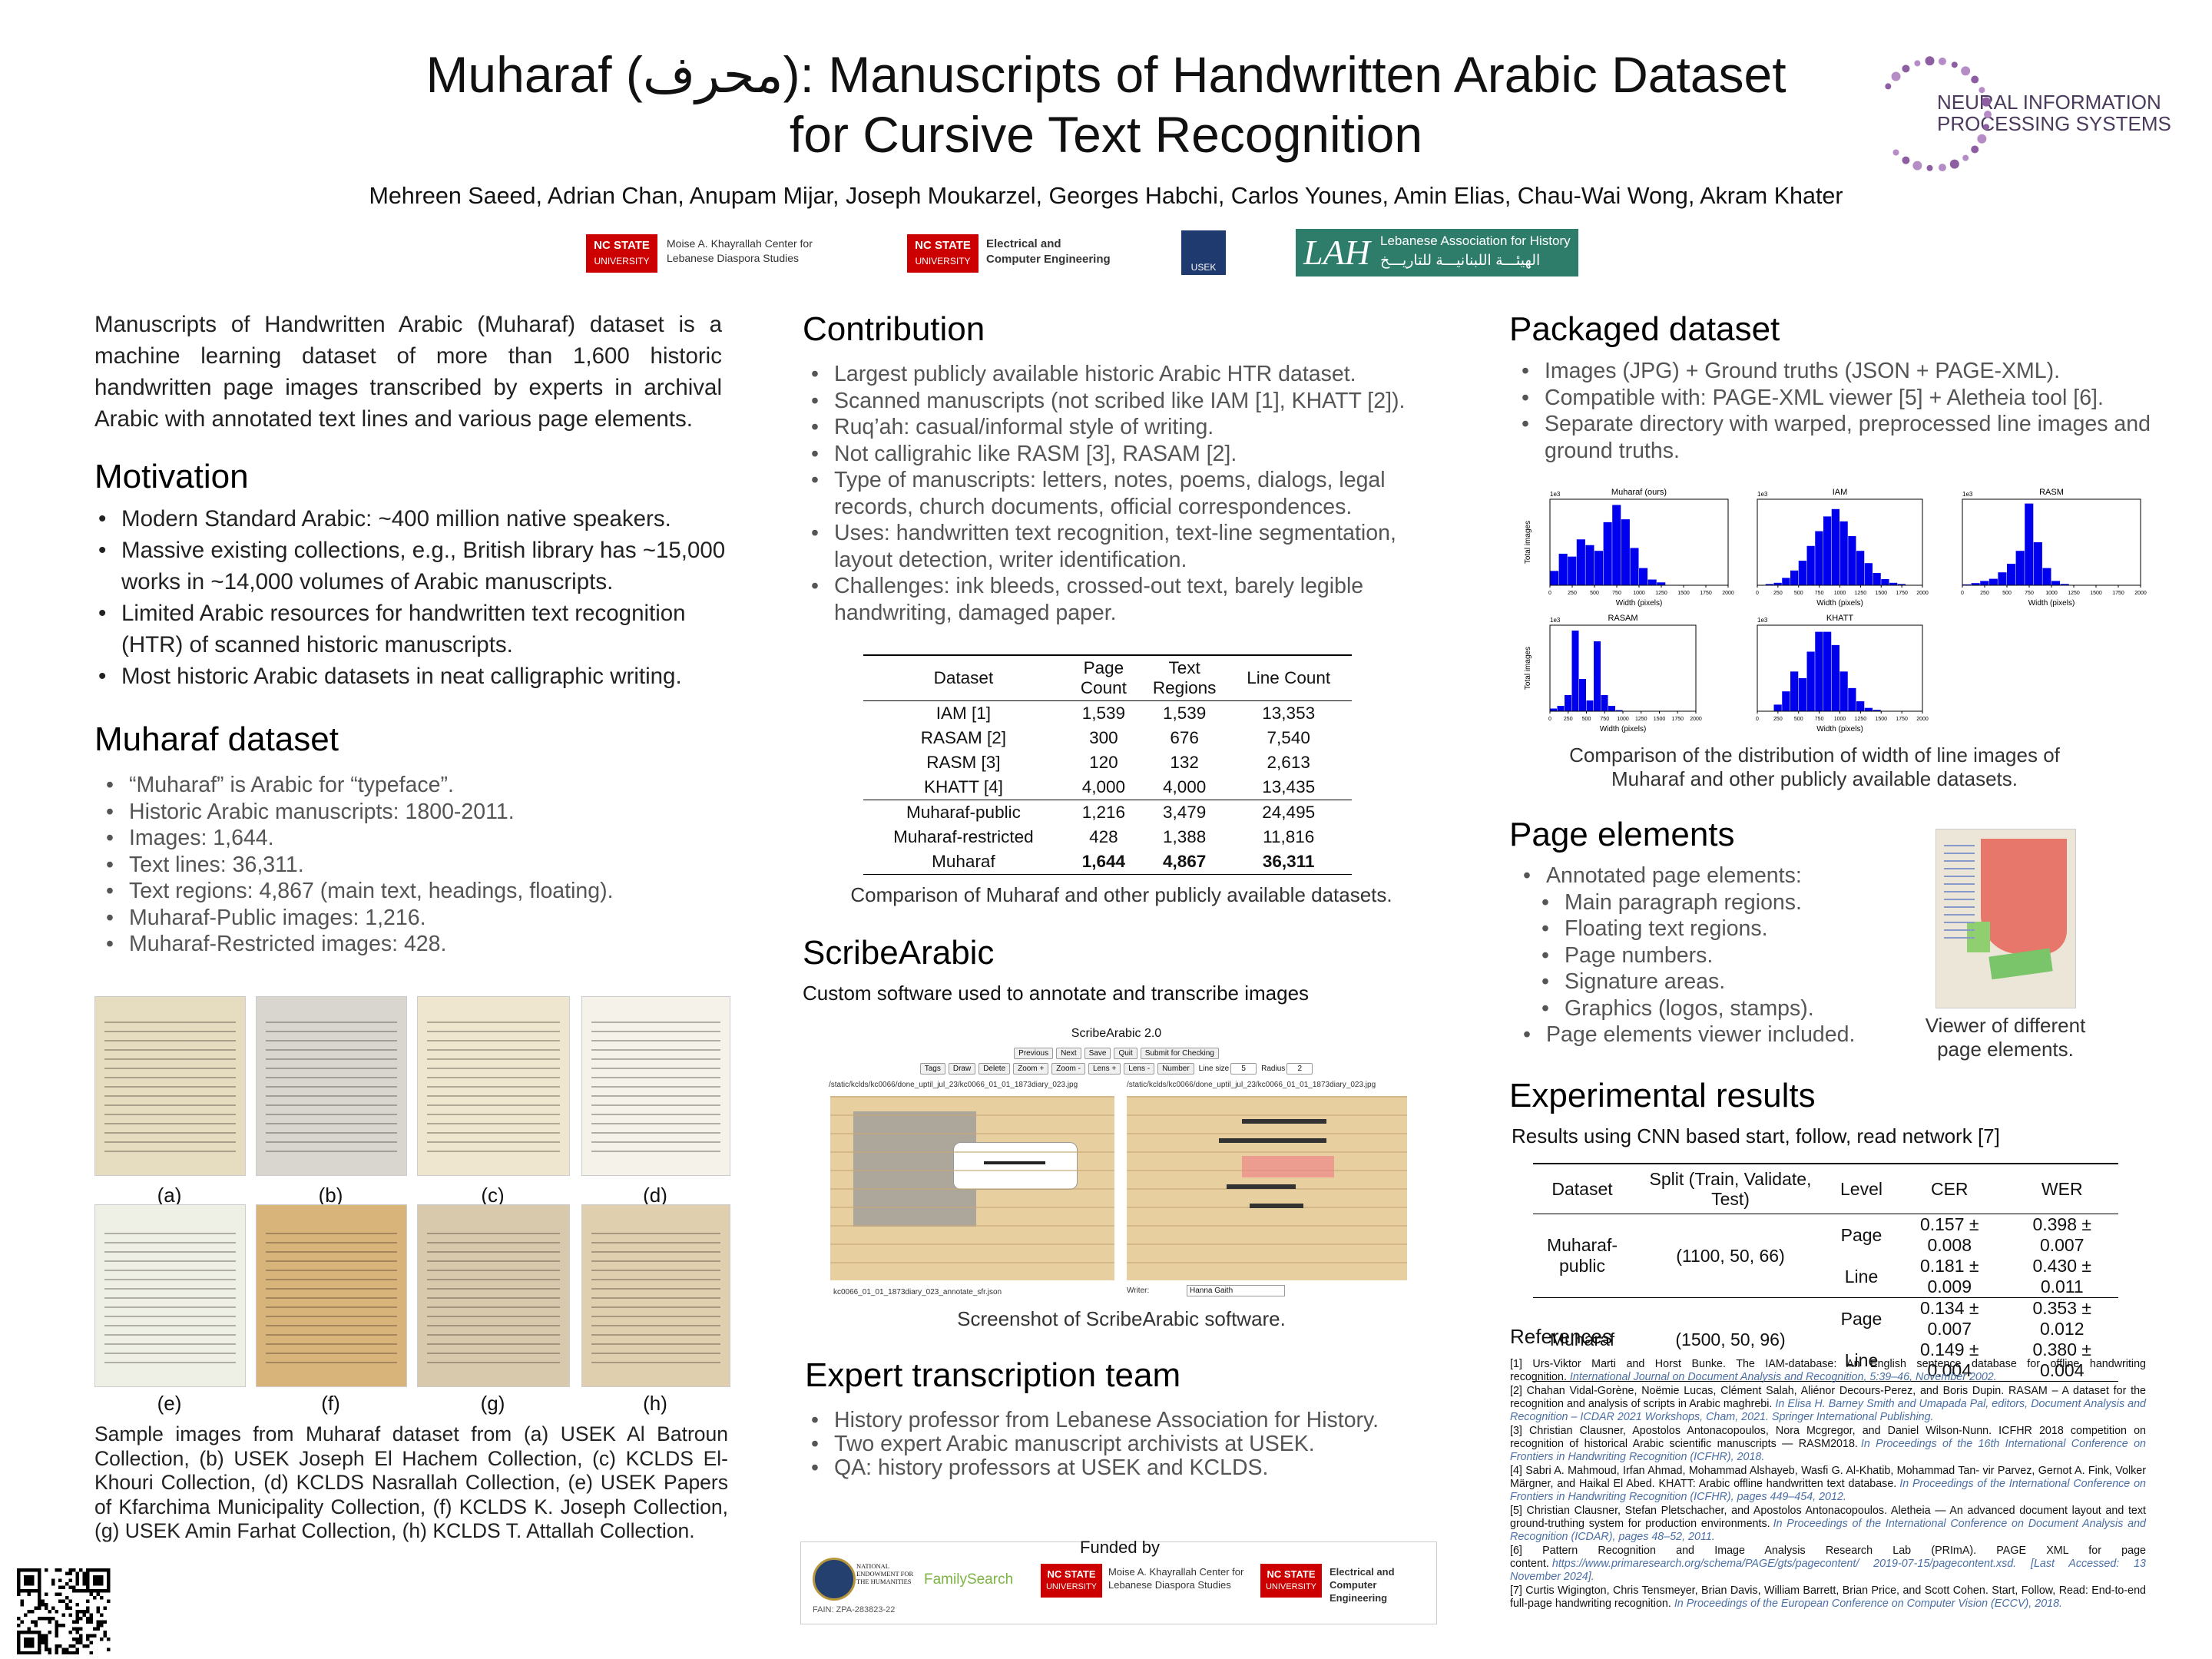  I want to click on logo-text: NATIONAL ENDOWMENT FOR THE HUMANITIES, so click(885, 1574).